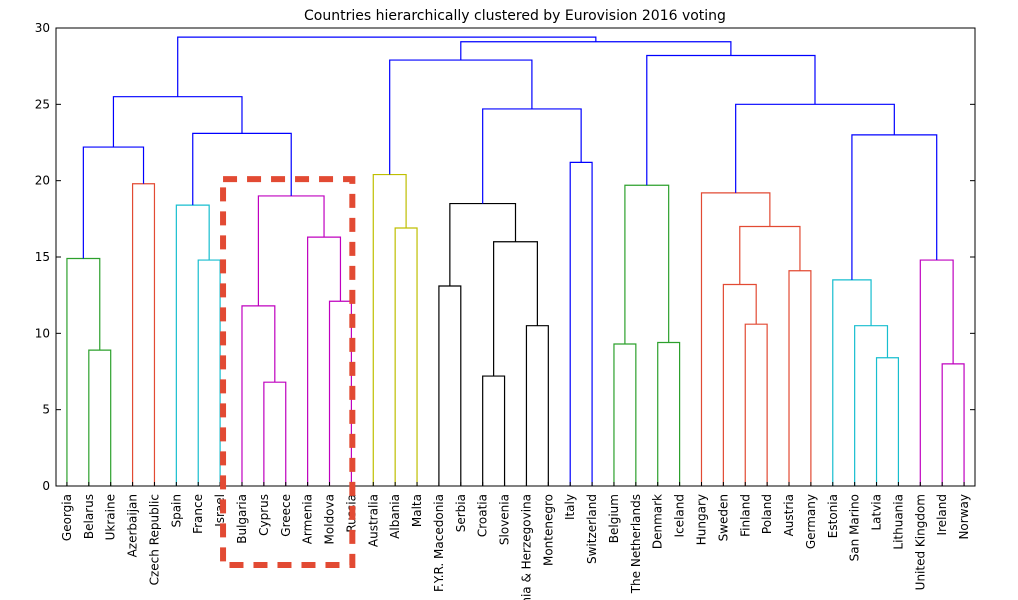 The width and height of the screenshot is (1018, 600). I want to click on y-tick-label-5: 5, so click(46, 410).